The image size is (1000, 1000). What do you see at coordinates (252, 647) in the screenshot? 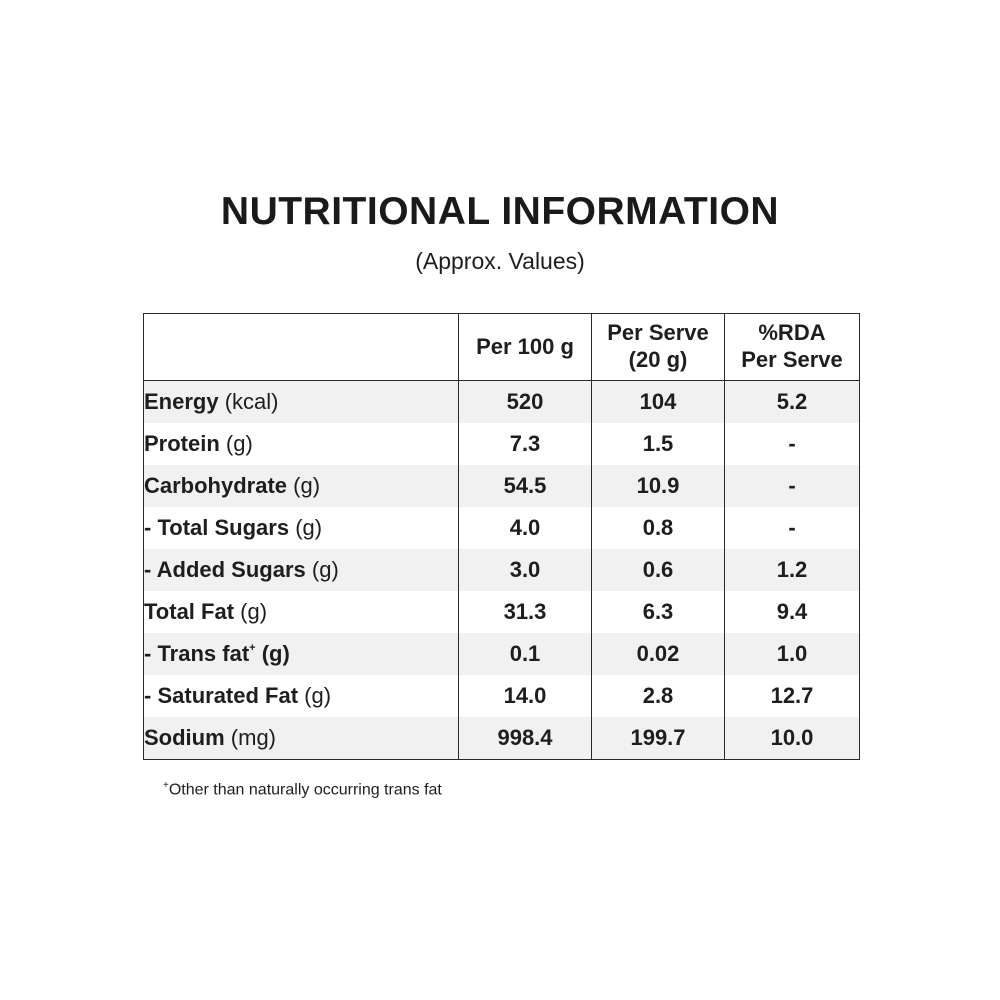
I see `footnote-marker: +` at bounding box center [252, 647].